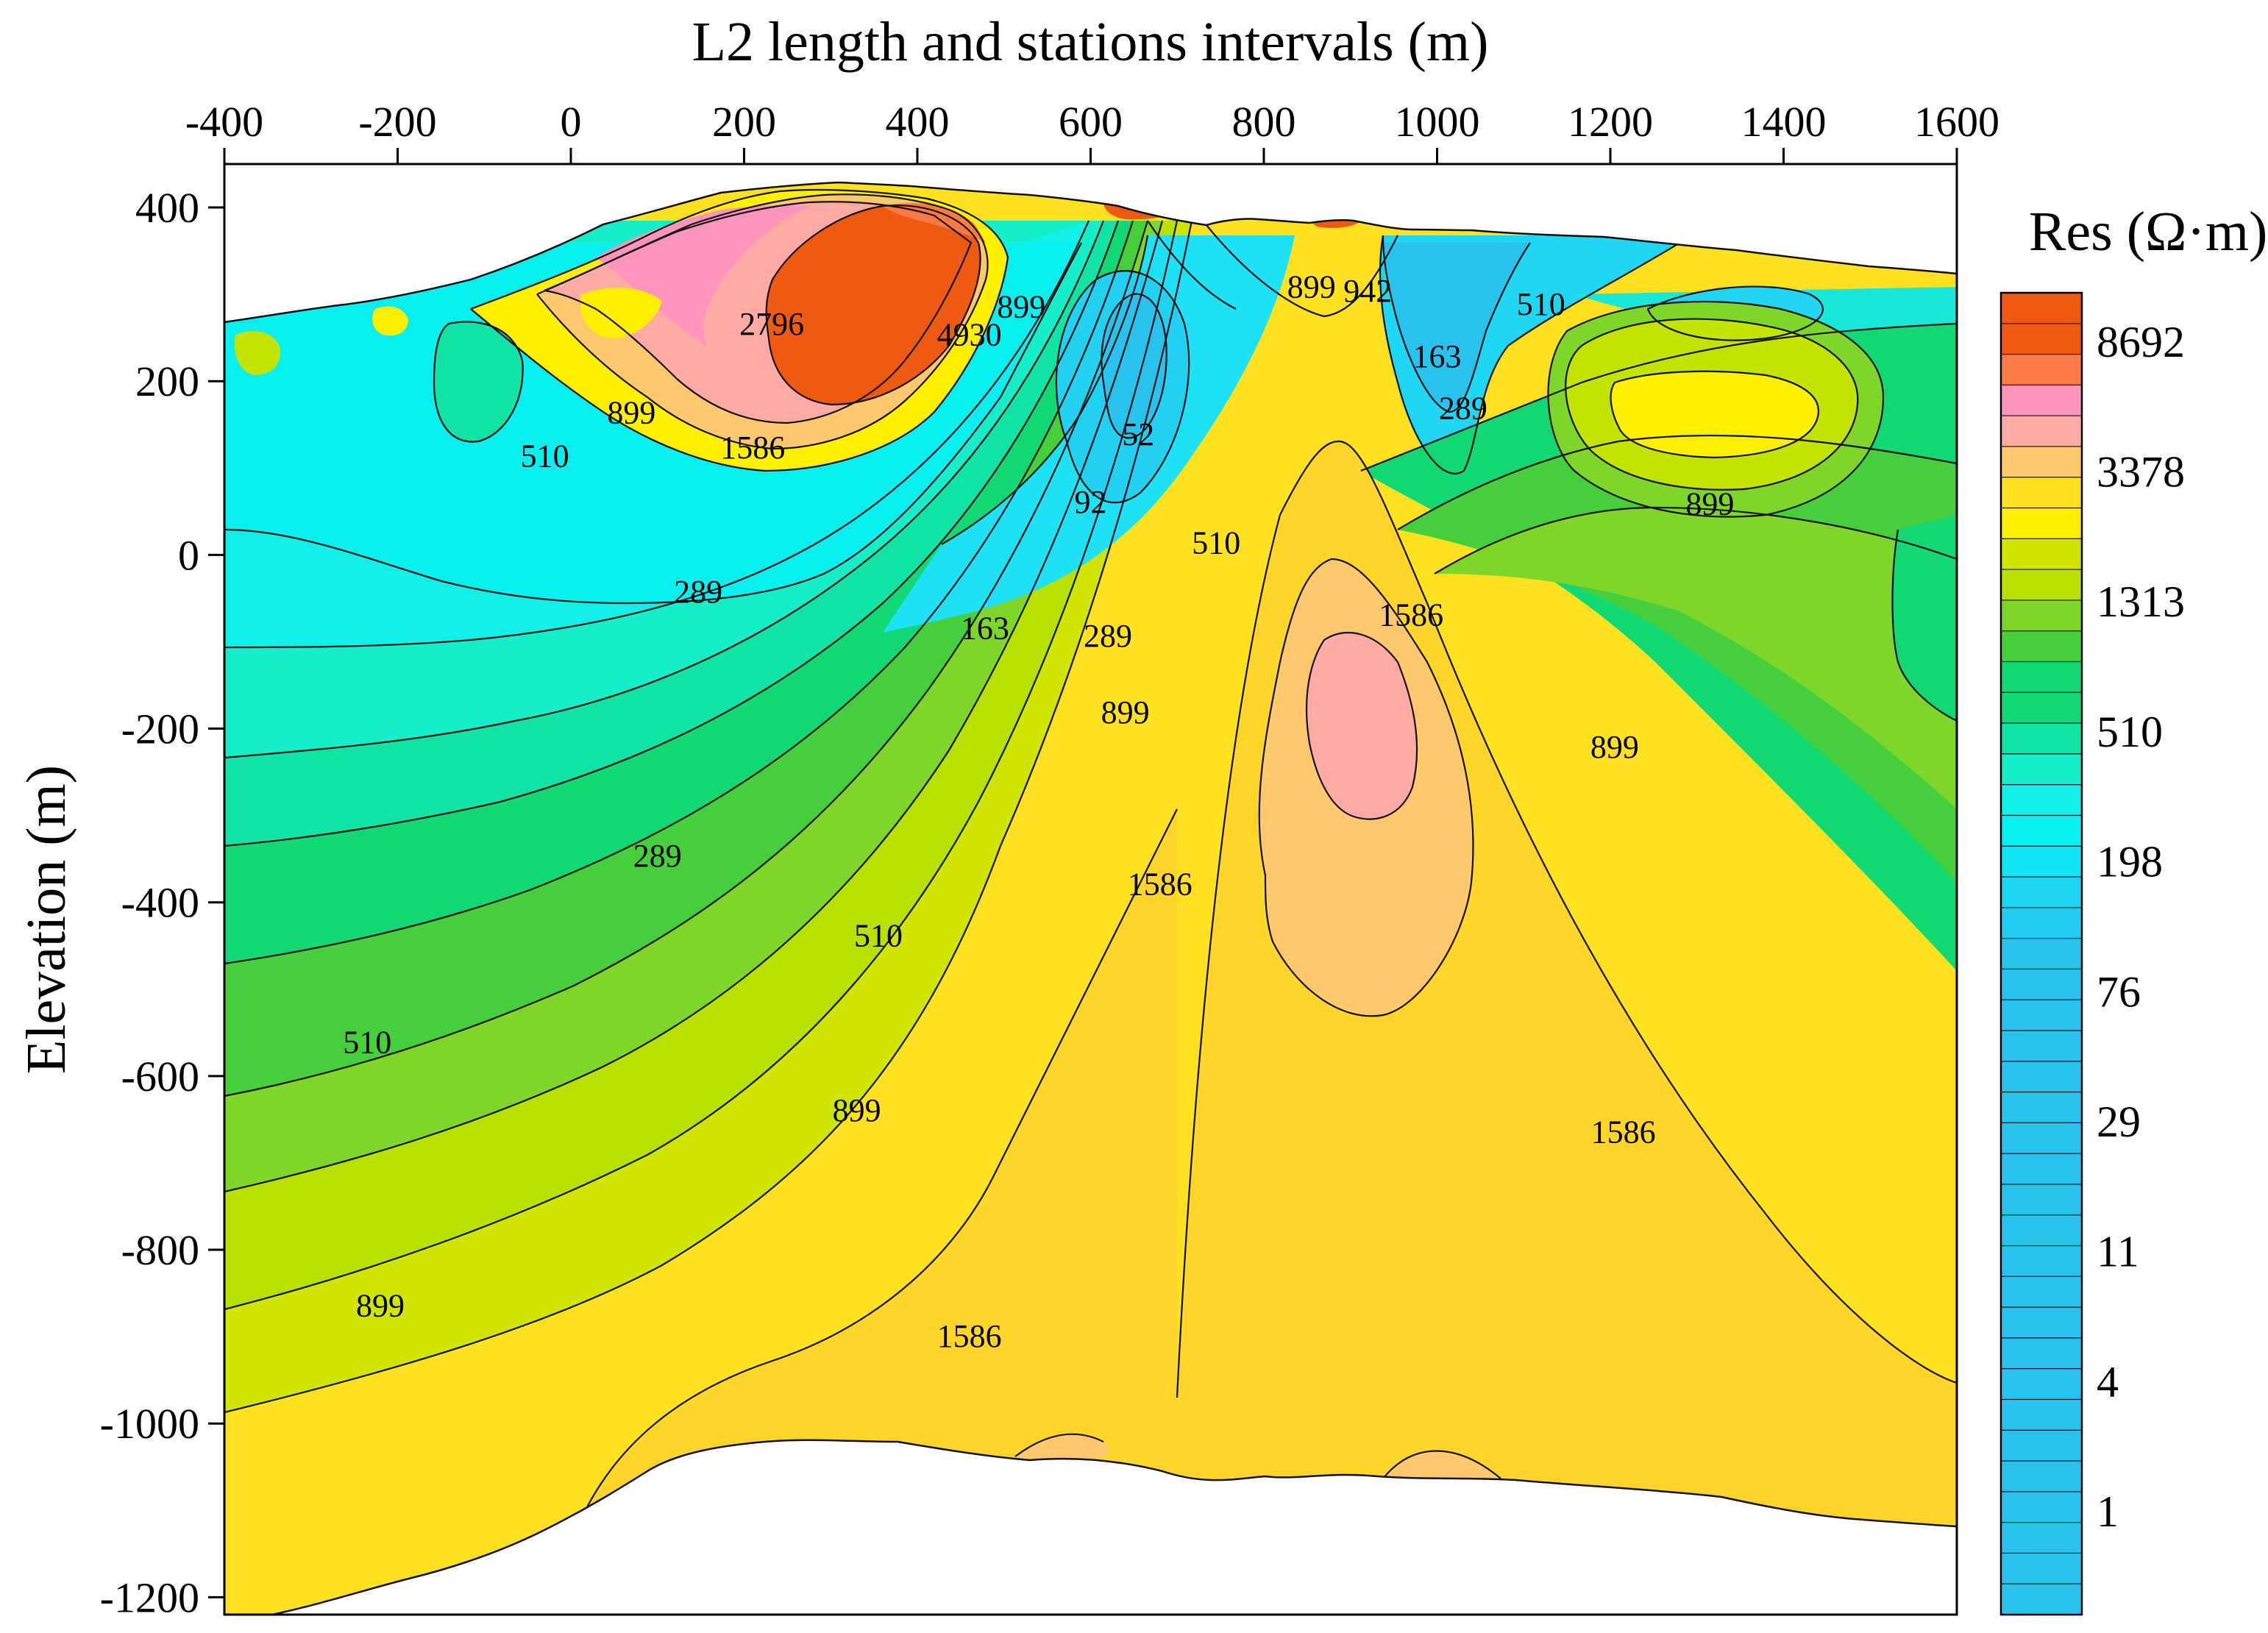 Image resolution: width=2268 pixels, height=1633 pixels. What do you see at coordinates (2141, 472) in the screenshot?
I see `colorbar-label: 3378` at bounding box center [2141, 472].